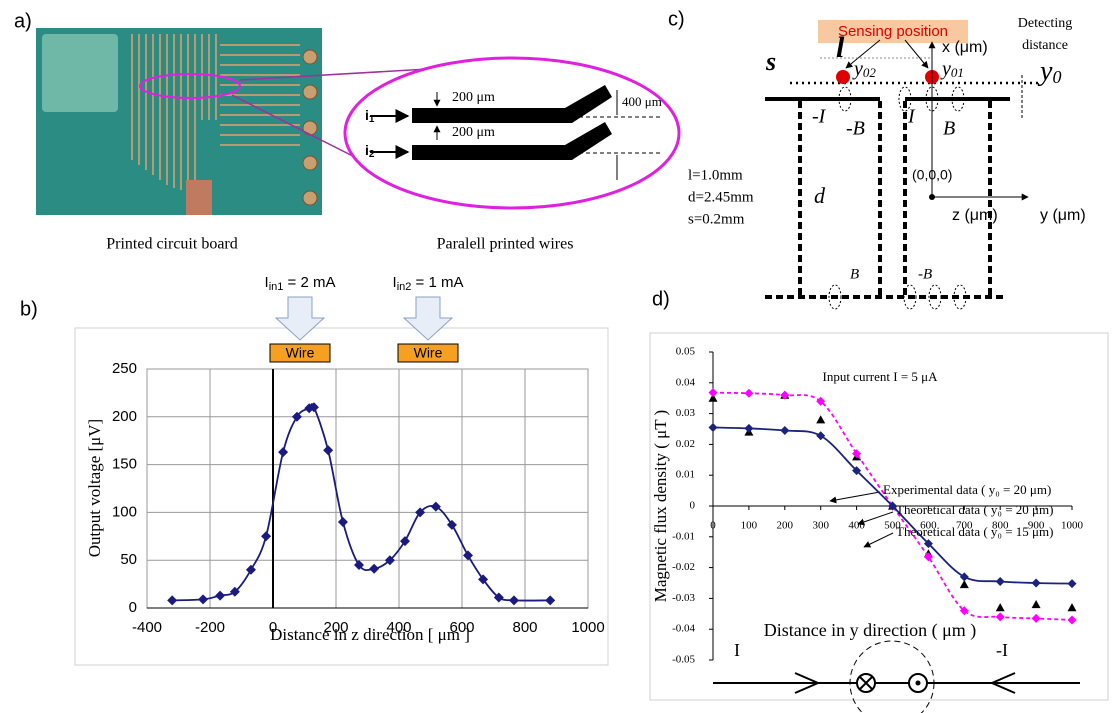 This screenshot has width=1116, height=713. What do you see at coordinates (515, 132) in the screenshot?
I see `inset-wires` at bounding box center [515, 132].